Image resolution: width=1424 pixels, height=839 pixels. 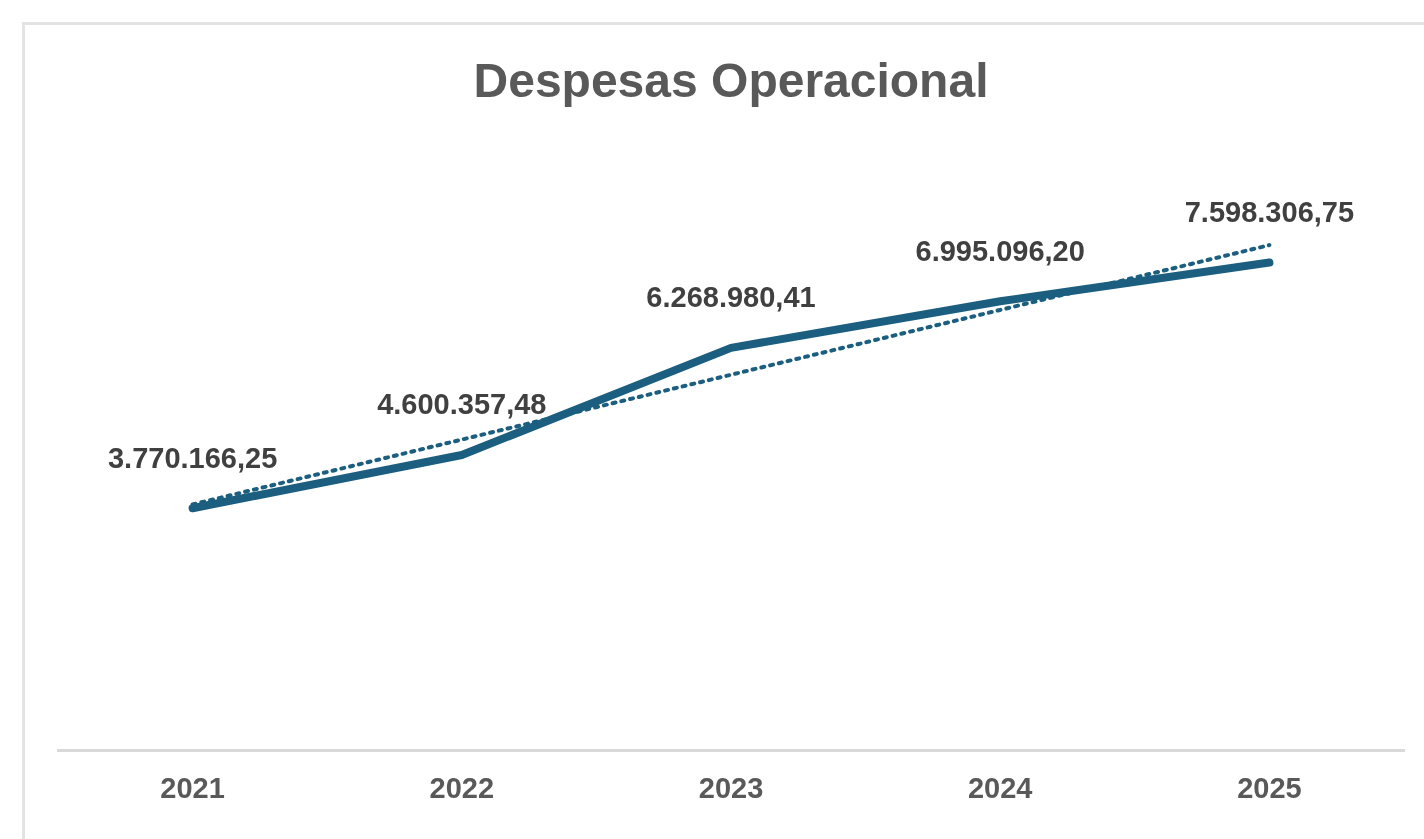 I want to click on x-tick-label: 2023, so click(x=731, y=787).